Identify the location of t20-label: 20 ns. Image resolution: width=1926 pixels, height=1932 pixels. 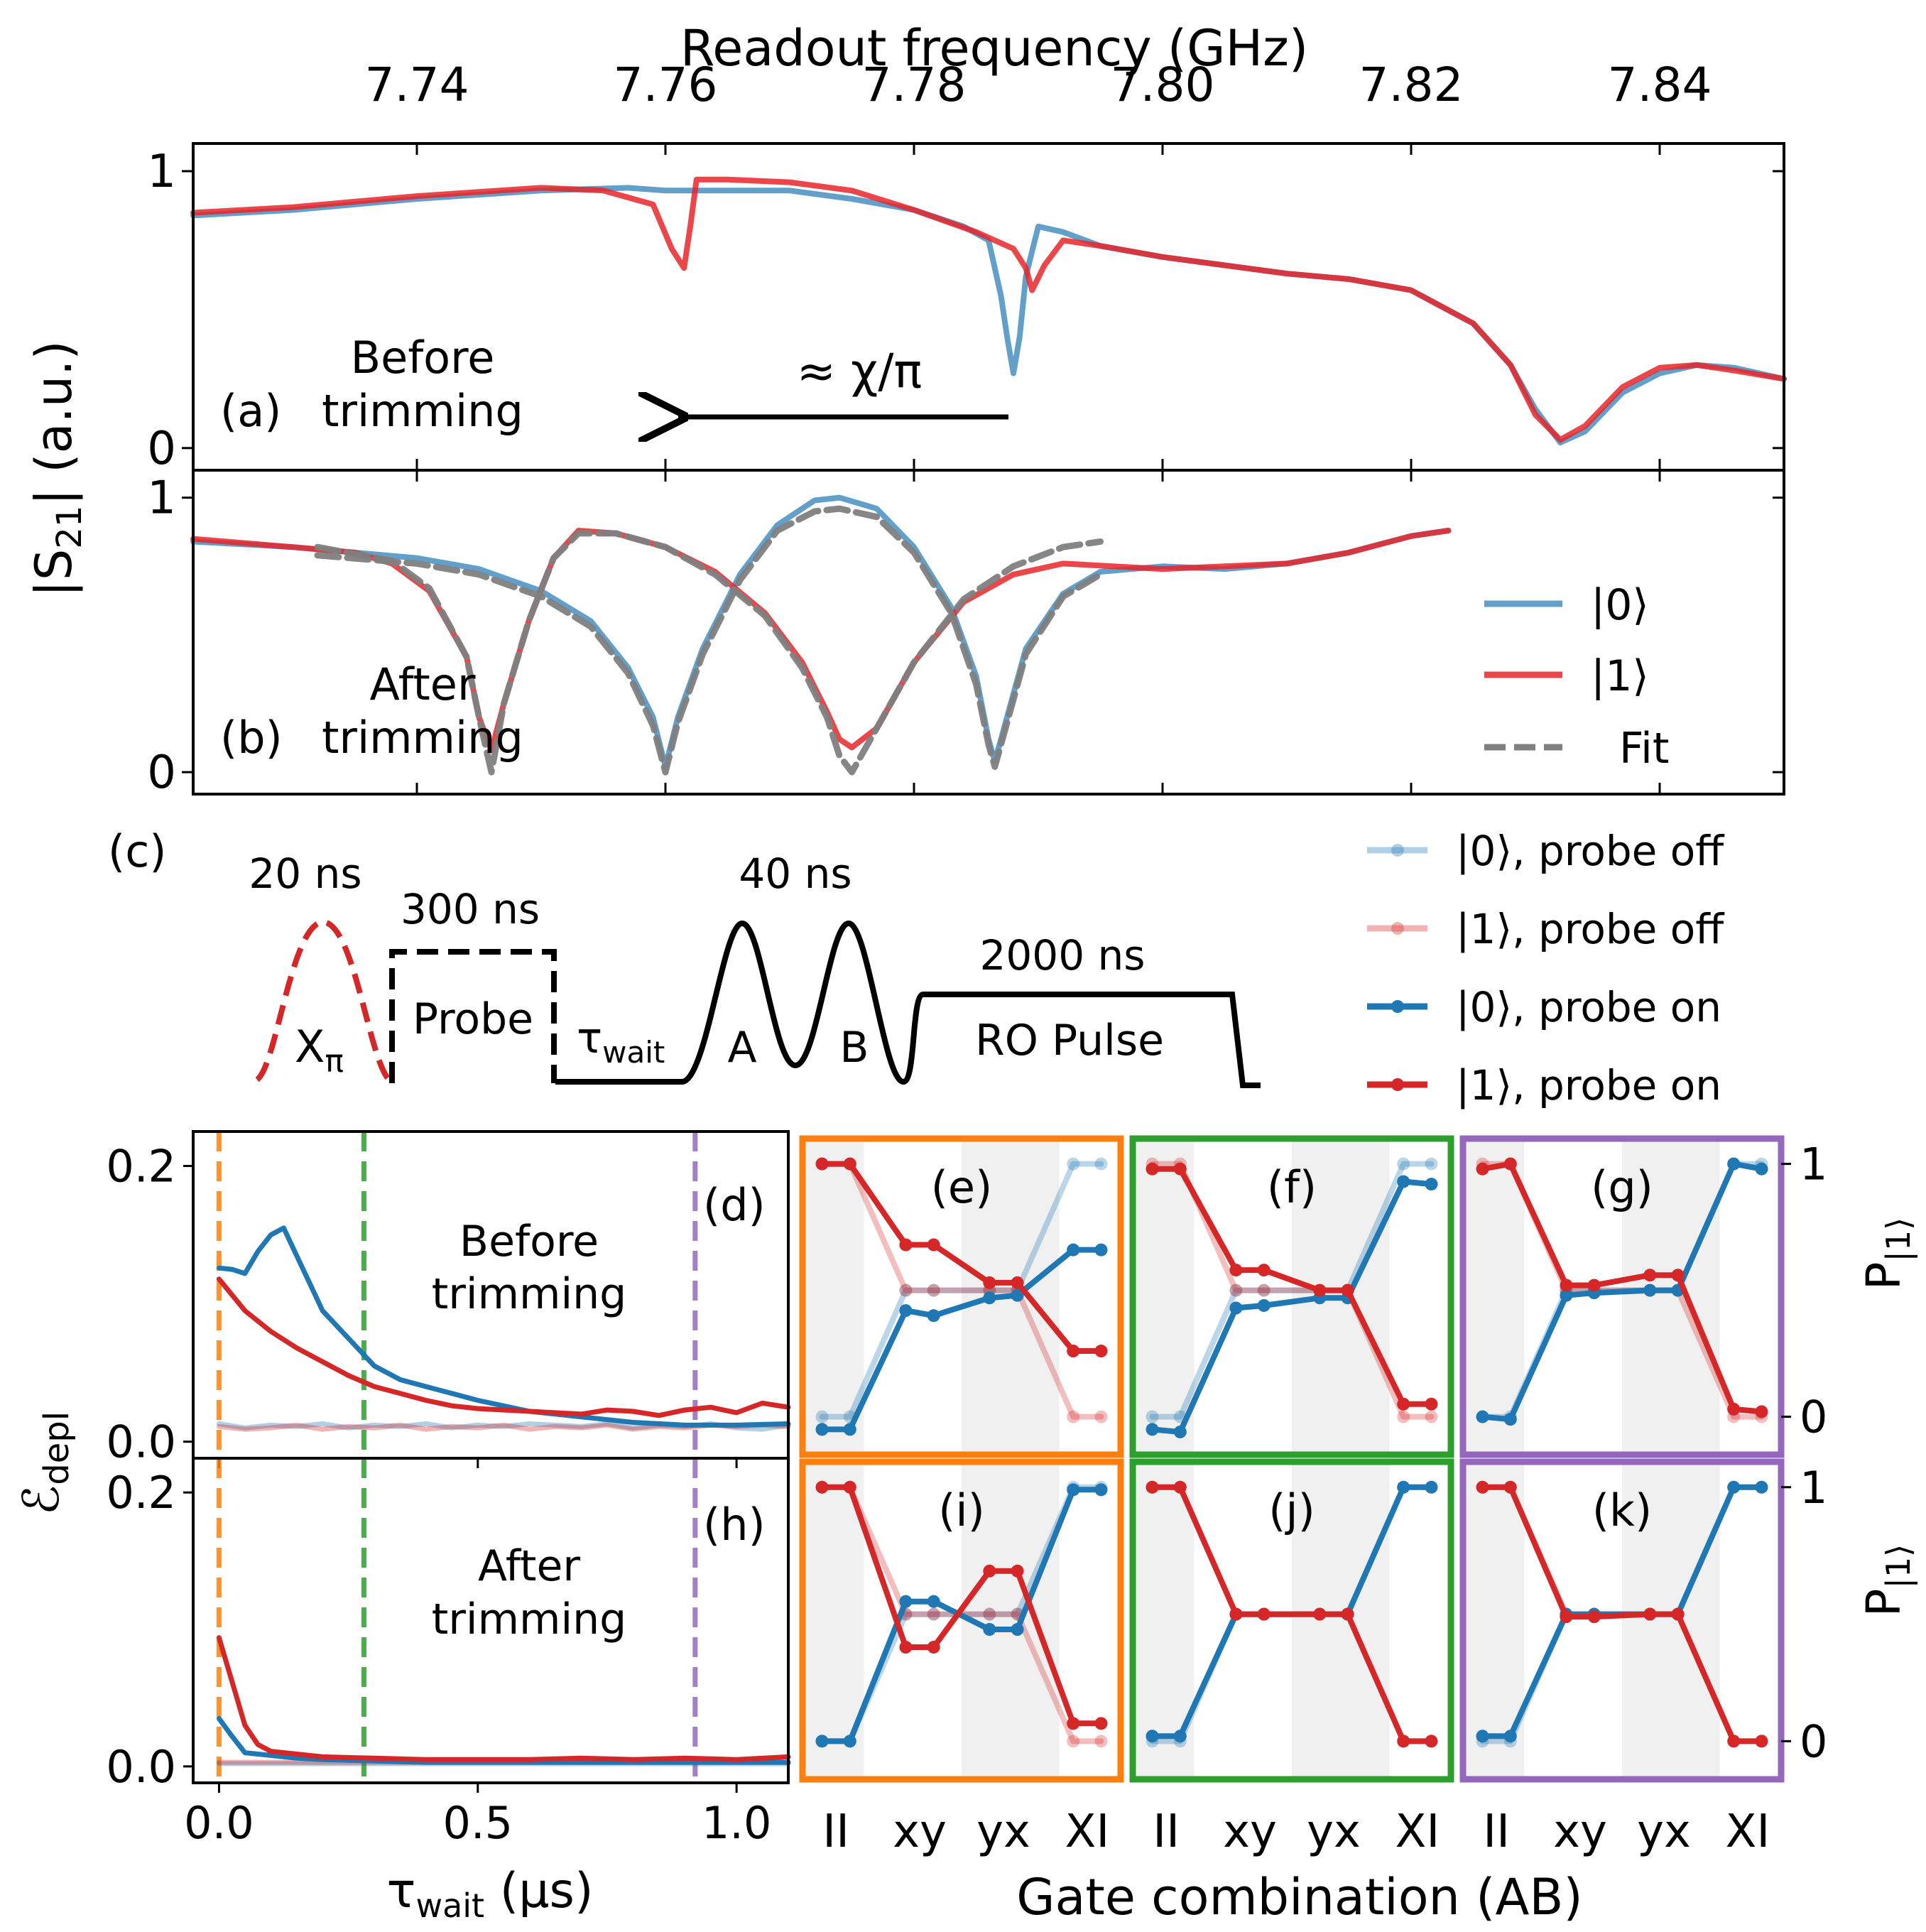
(305, 874).